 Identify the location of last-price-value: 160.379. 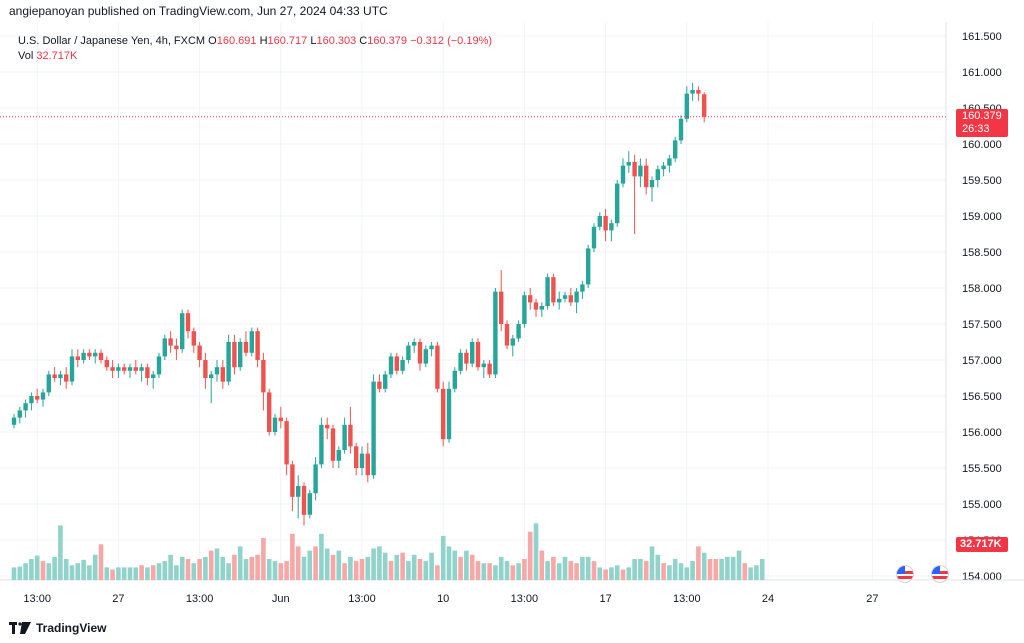
(982, 115).